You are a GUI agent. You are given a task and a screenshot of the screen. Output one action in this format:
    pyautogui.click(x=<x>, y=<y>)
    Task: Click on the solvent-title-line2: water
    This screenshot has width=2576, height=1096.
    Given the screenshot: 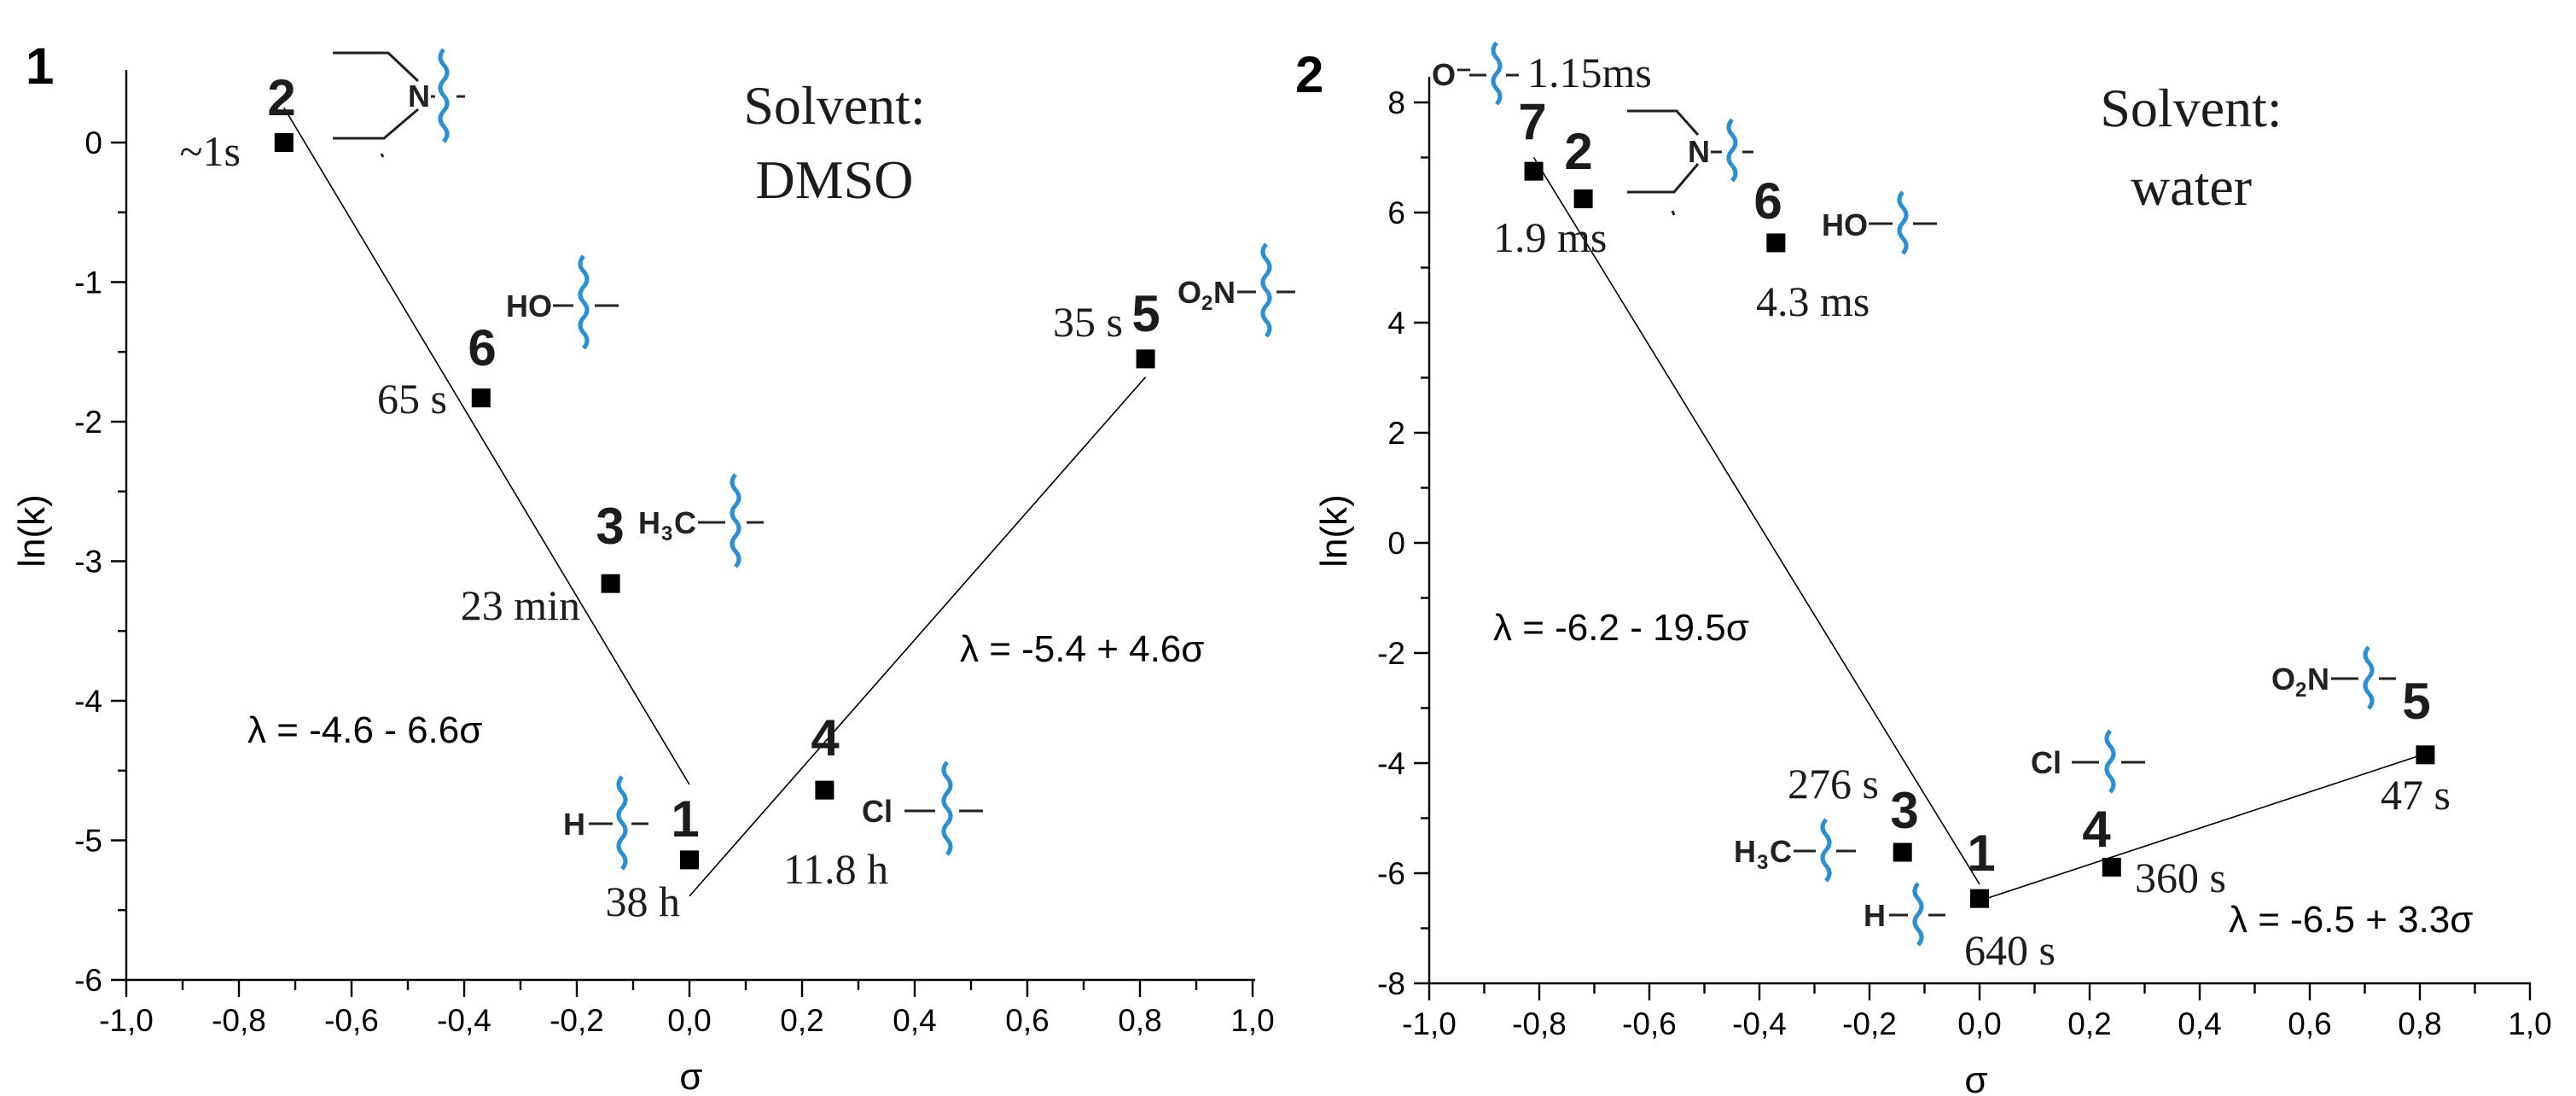 What is the action you would take?
    pyautogui.click(x=2192, y=186)
    